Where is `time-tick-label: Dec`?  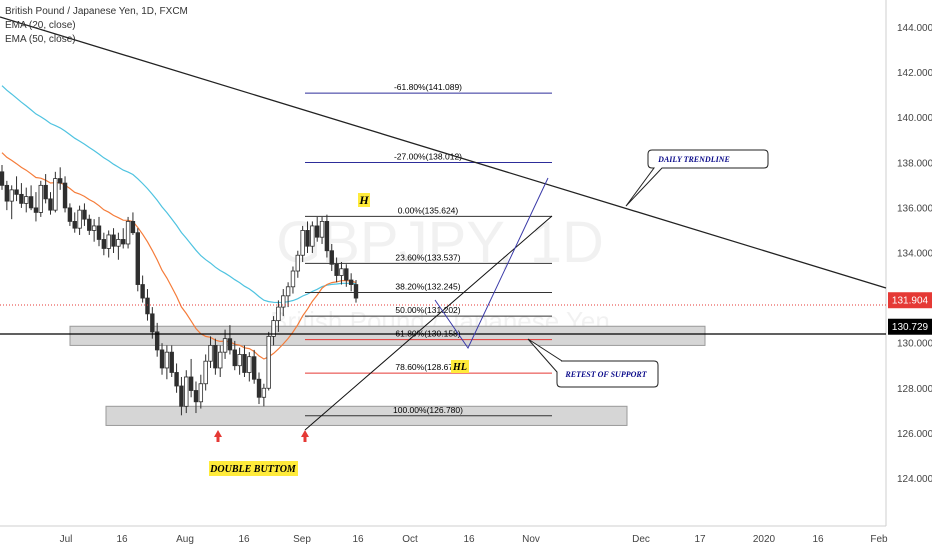 time-tick-label: Dec is located at coordinates (641, 539).